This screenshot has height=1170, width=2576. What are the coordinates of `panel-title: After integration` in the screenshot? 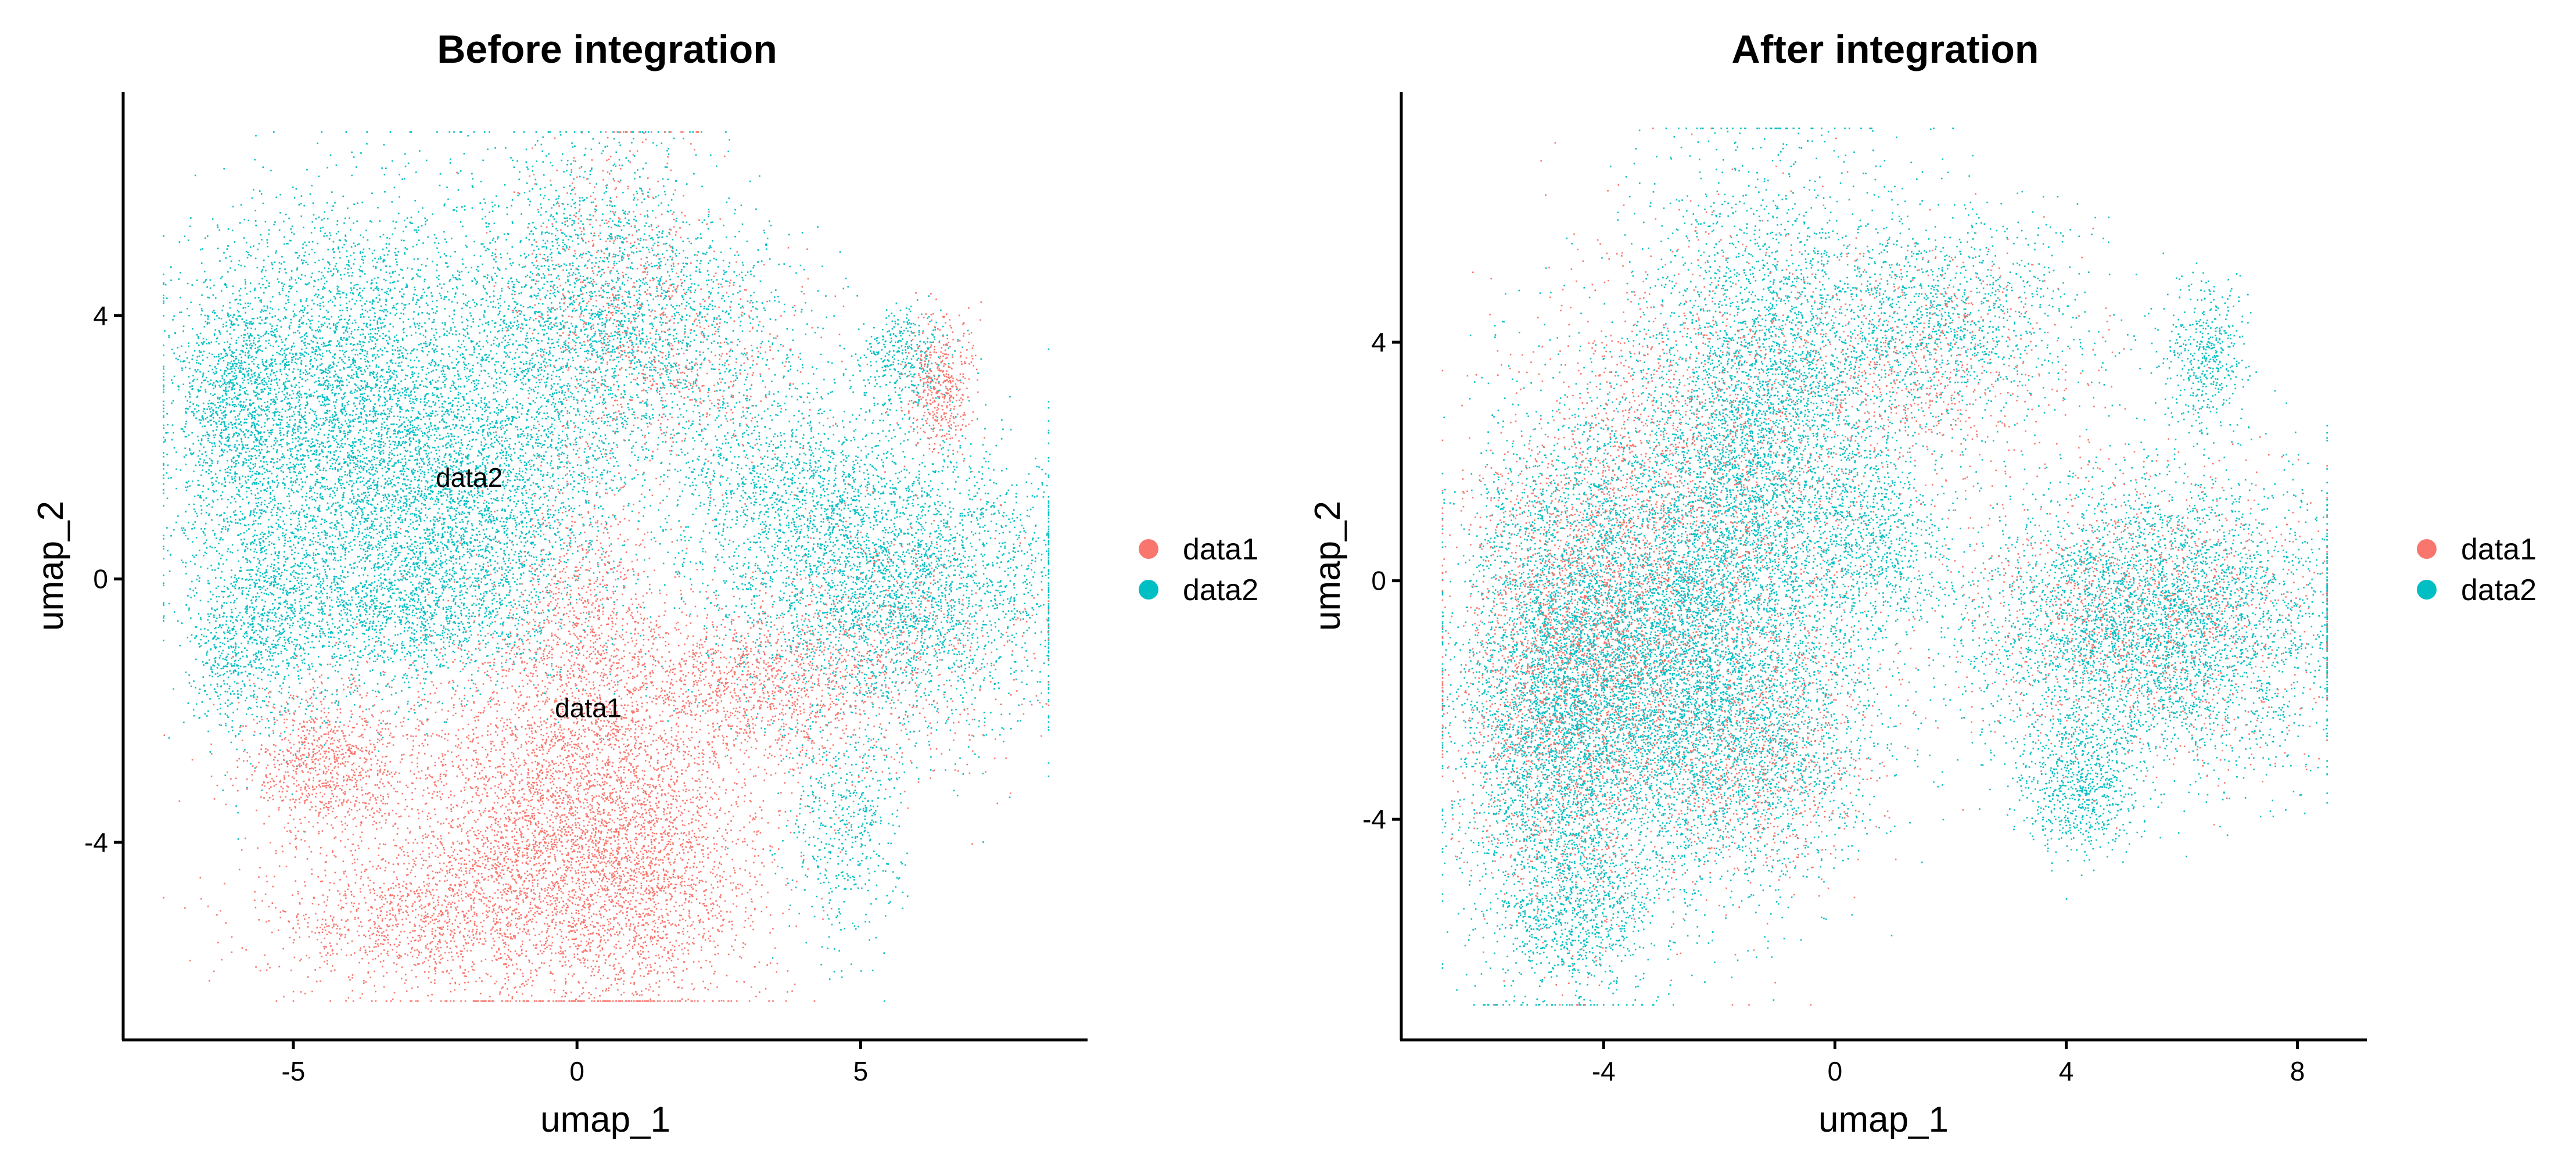 It's located at (1885, 49).